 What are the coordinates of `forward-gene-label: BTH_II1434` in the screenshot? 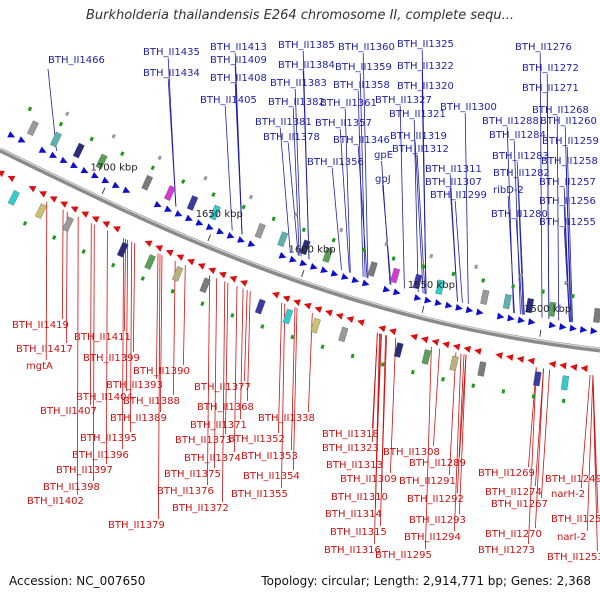 It's located at (171, 73).